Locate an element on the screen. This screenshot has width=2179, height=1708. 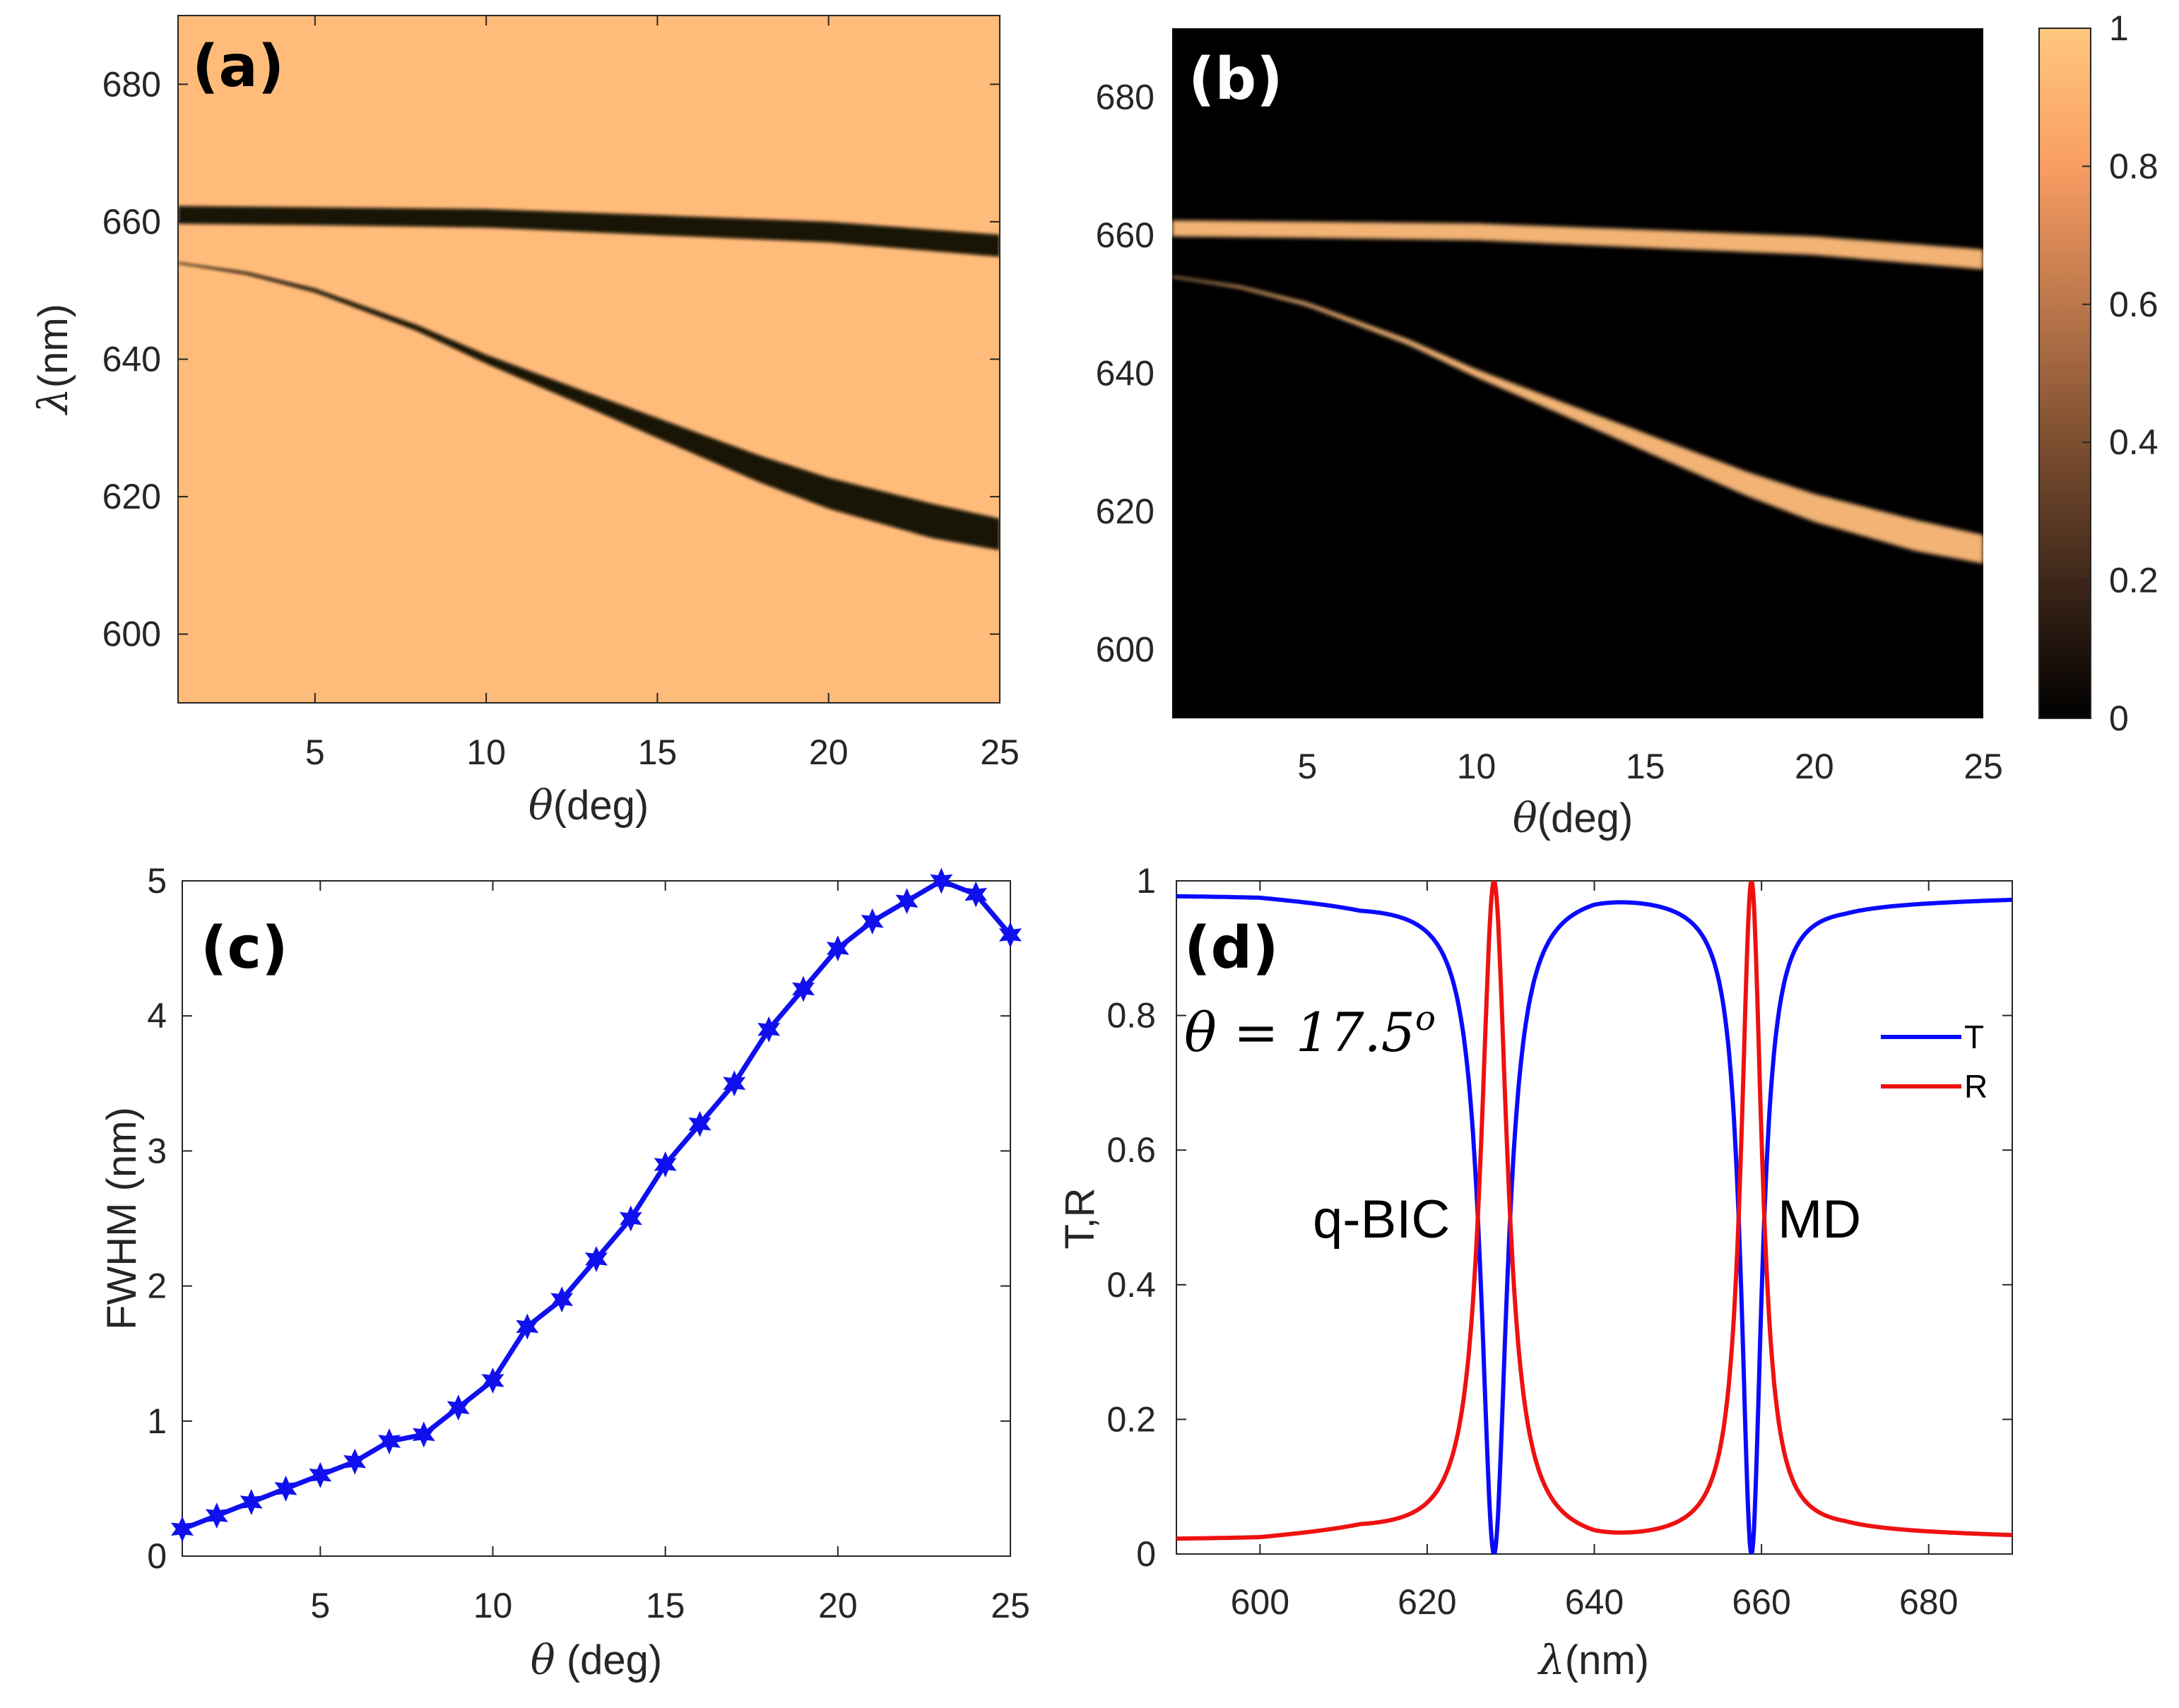
y-tick-label: 0.4 is located at coordinates (1131, 1285).